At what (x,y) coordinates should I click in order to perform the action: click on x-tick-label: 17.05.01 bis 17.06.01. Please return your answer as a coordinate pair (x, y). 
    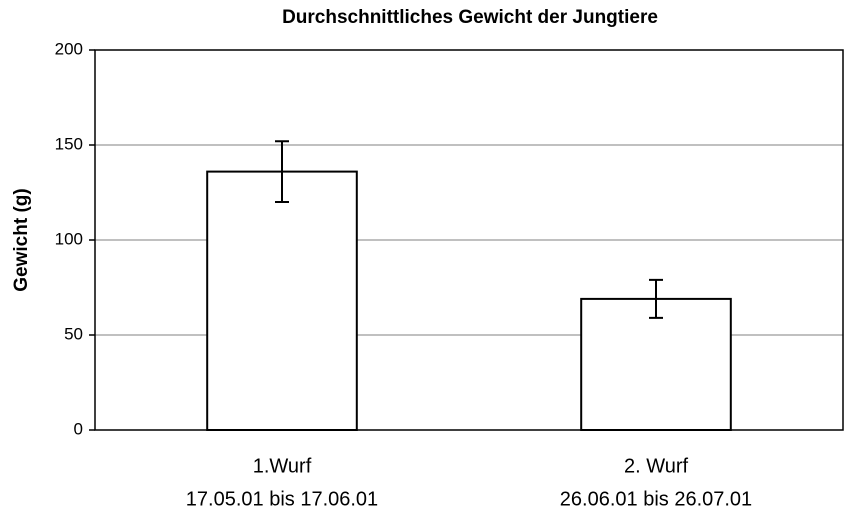
    Looking at the image, I should click on (282, 499).